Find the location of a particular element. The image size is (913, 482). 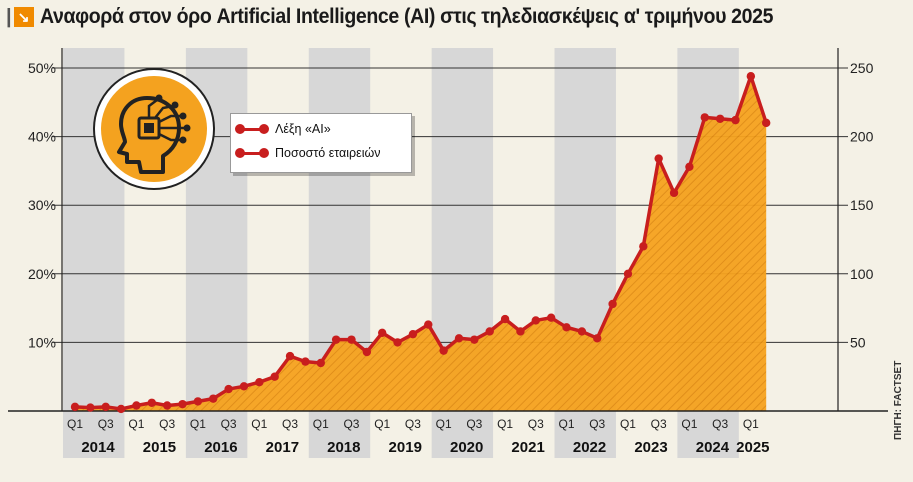

legend-label: Λέξη «AI» is located at coordinates (303, 129).